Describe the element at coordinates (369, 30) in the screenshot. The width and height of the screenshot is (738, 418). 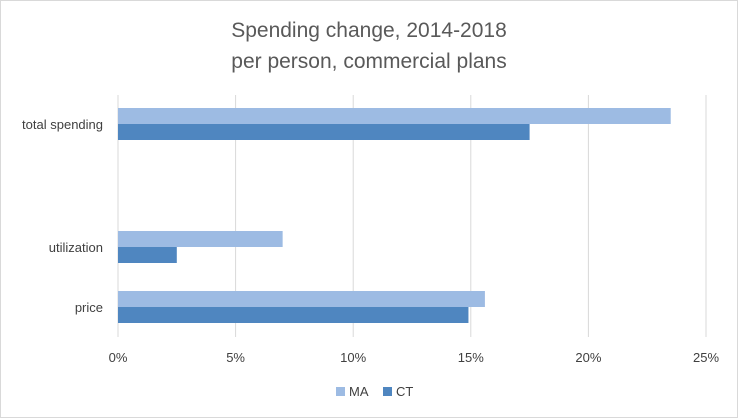
I see `chart-title: Spending change, 2014-2018` at that location.